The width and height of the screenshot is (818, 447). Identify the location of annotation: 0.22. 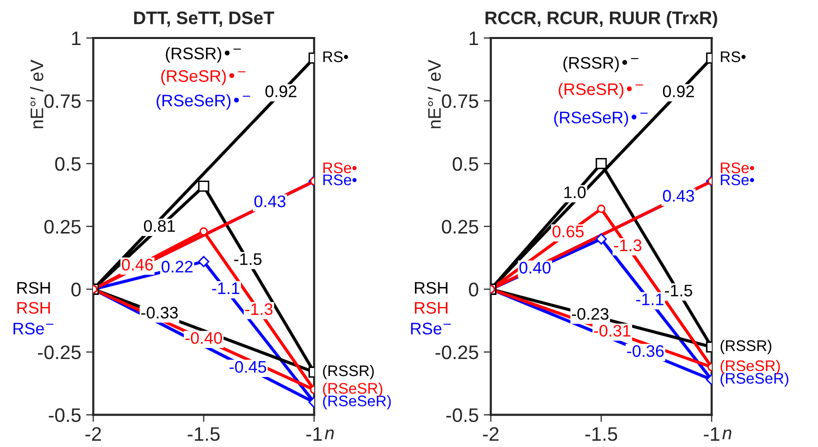
(177, 266).